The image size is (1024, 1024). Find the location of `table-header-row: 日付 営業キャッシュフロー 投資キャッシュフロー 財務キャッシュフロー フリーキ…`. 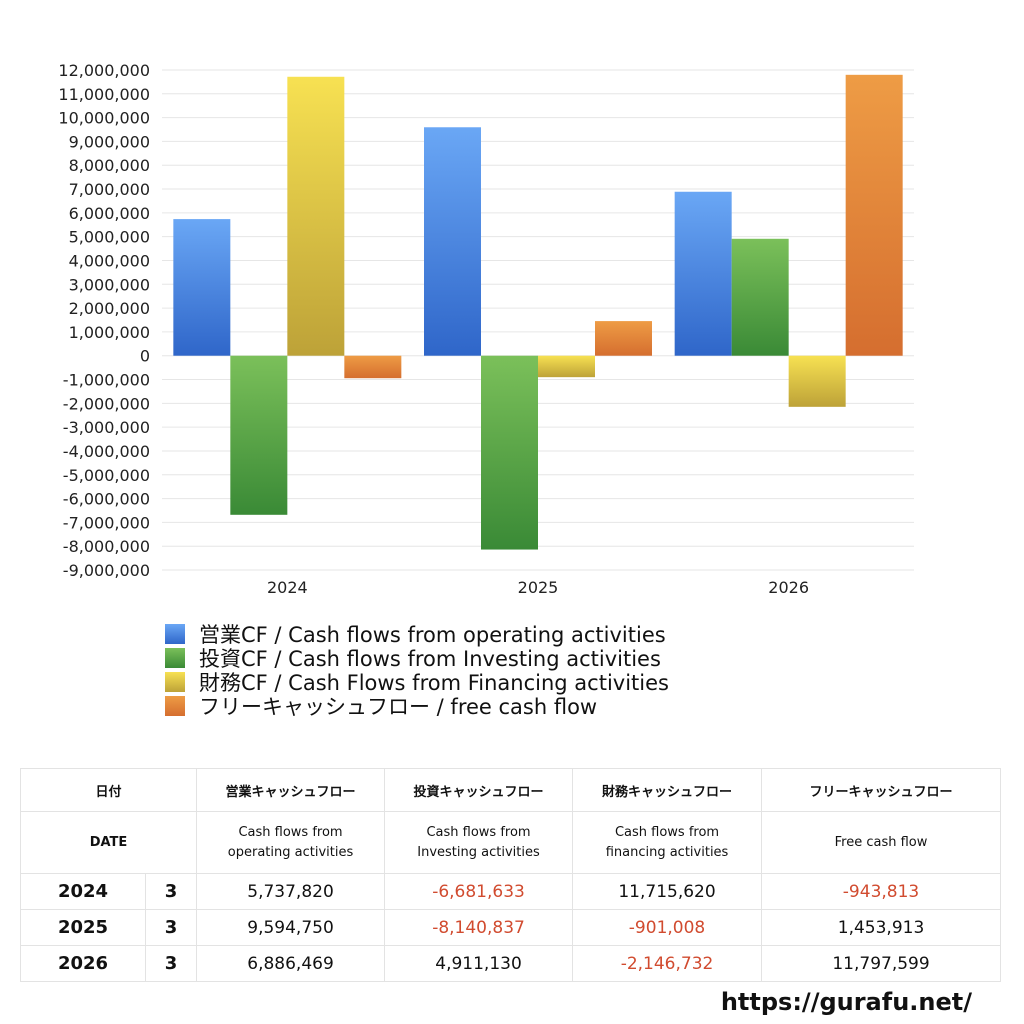

table-header-row: 日付 営業キャッシュフロー 投資キャッシュフロー 財務キャッシュフロー フリーキ… is located at coordinates (510, 790).